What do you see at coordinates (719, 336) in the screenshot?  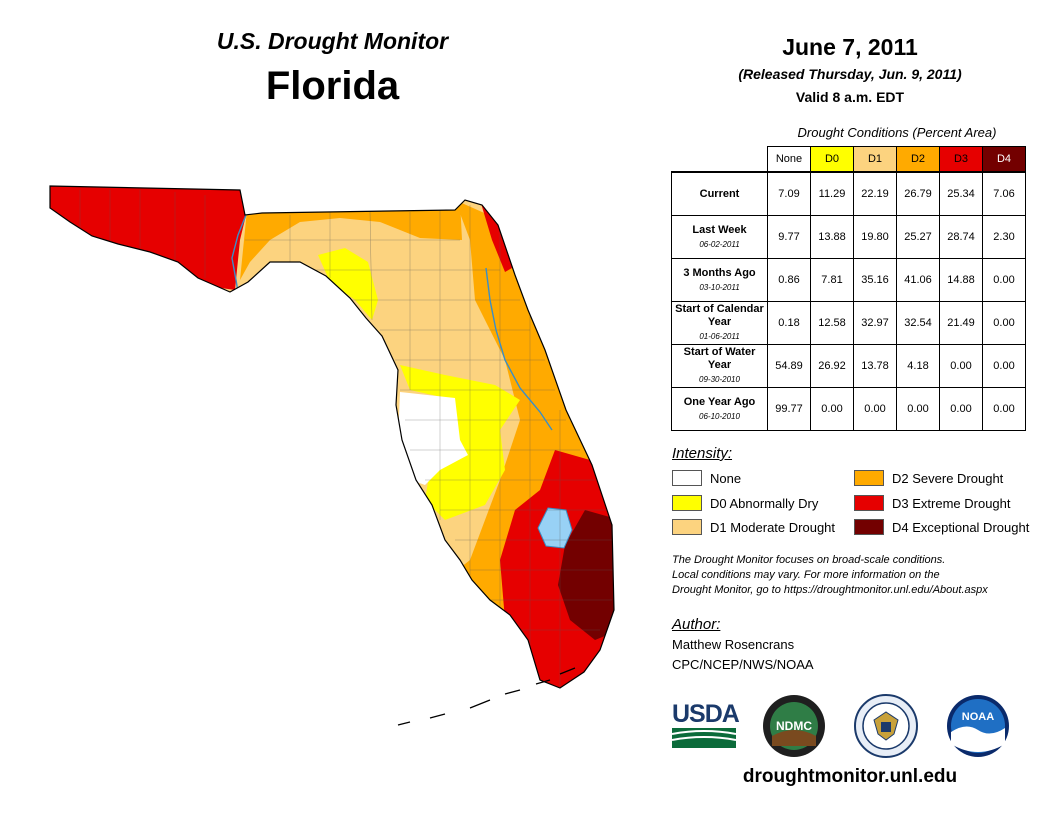 I see `row-date: 01-06-2011` at bounding box center [719, 336].